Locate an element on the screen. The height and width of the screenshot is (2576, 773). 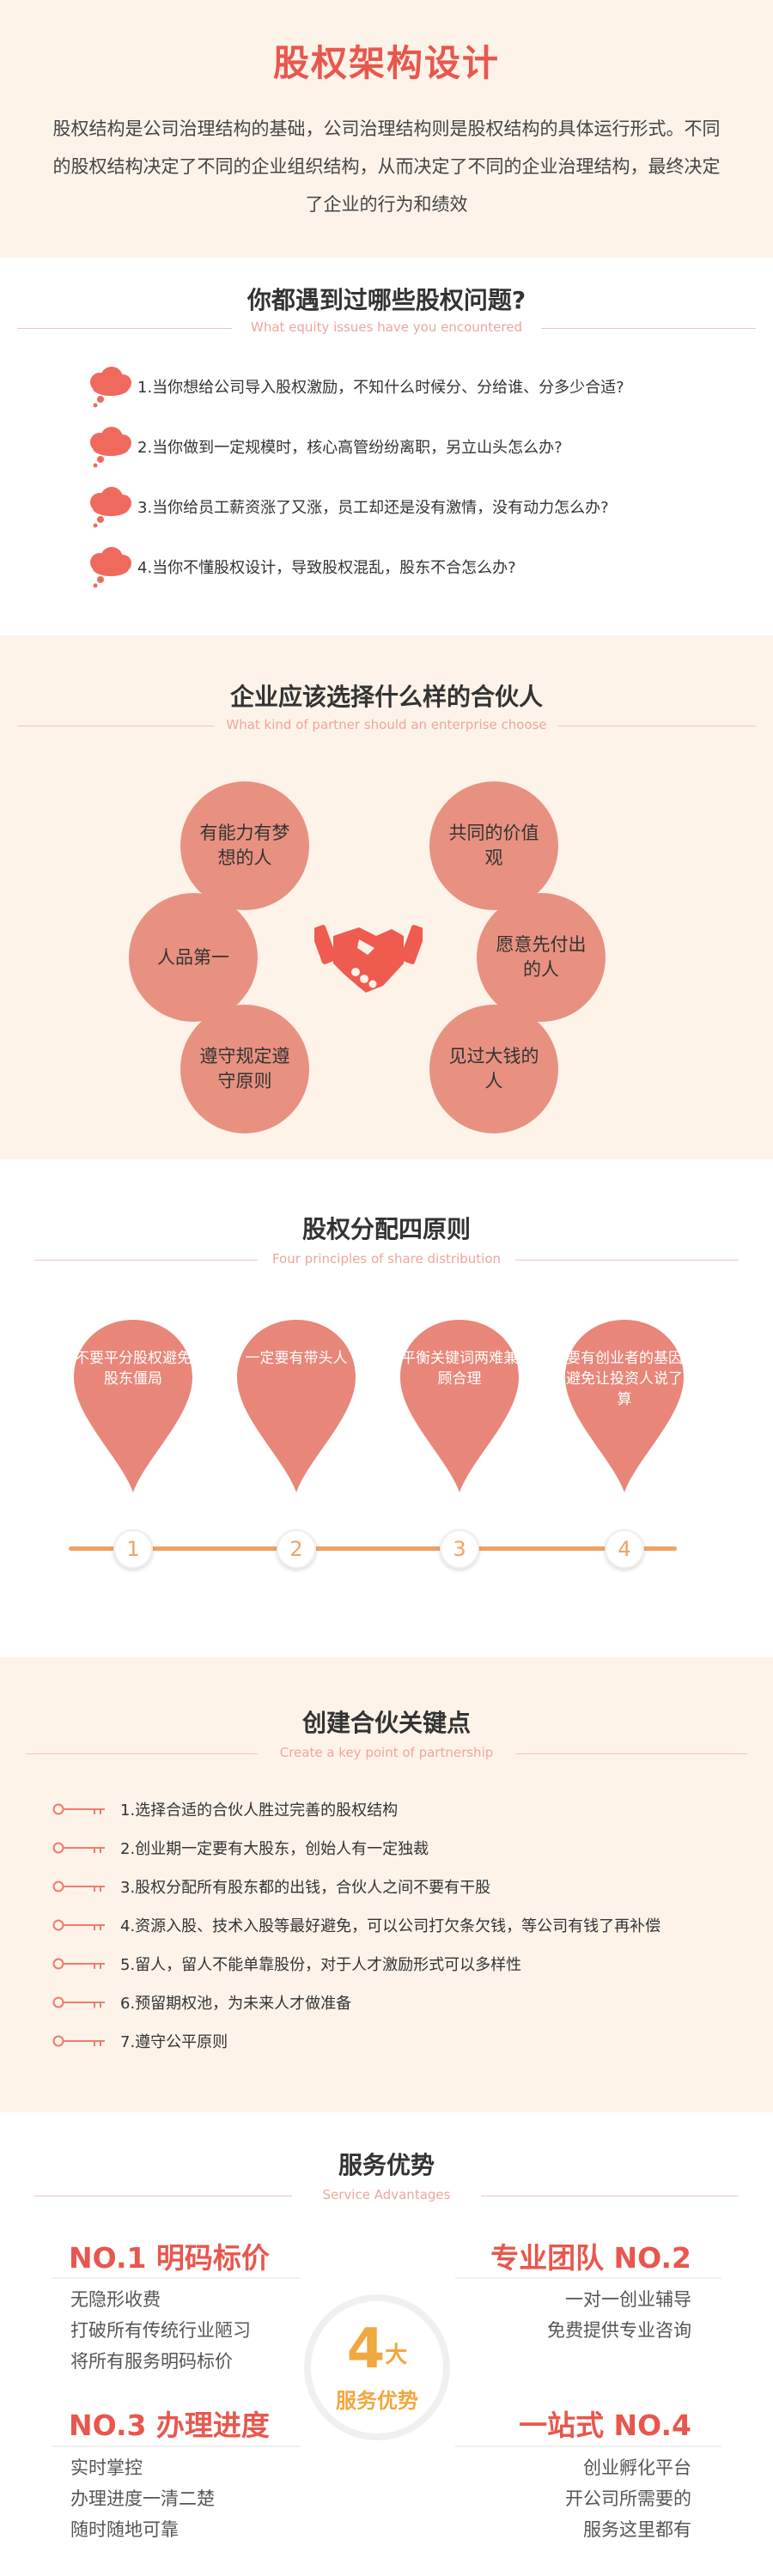
keypoint-item: 4.资源入股、技术入股等最好避免，可以公司打欠条欠钱，等公司有钱了再补偿 is located at coordinates (356, 1925).